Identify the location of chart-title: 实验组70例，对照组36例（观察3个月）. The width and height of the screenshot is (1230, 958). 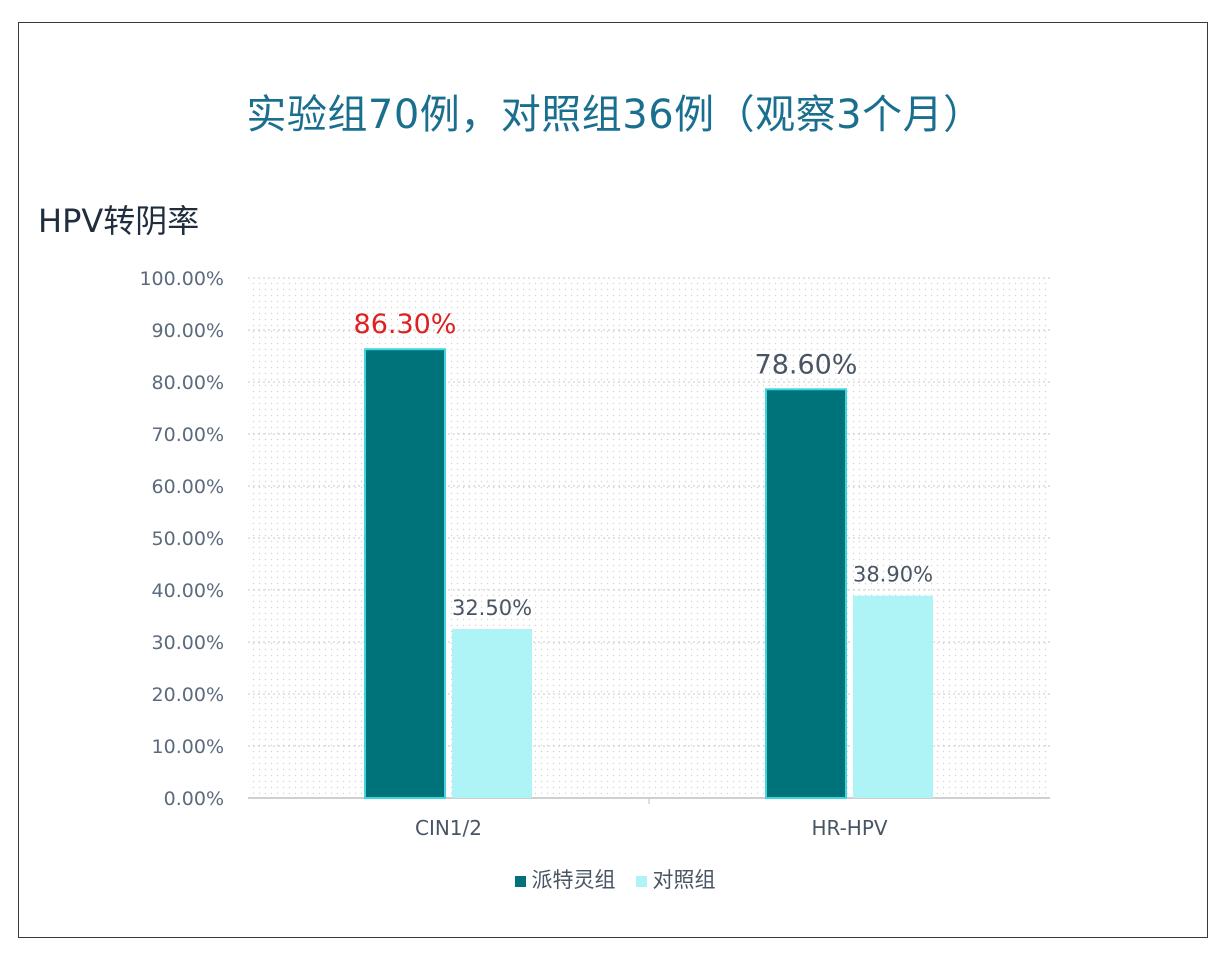
(615, 115).